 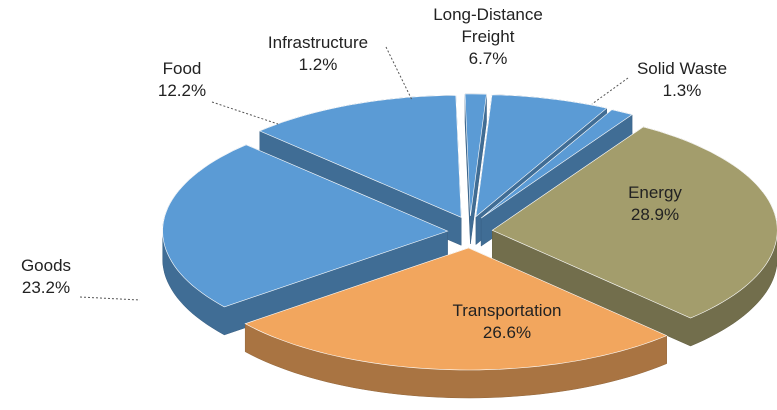 What do you see at coordinates (682, 90) in the screenshot?
I see `value-label: 1.3%` at bounding box center [682, 90].